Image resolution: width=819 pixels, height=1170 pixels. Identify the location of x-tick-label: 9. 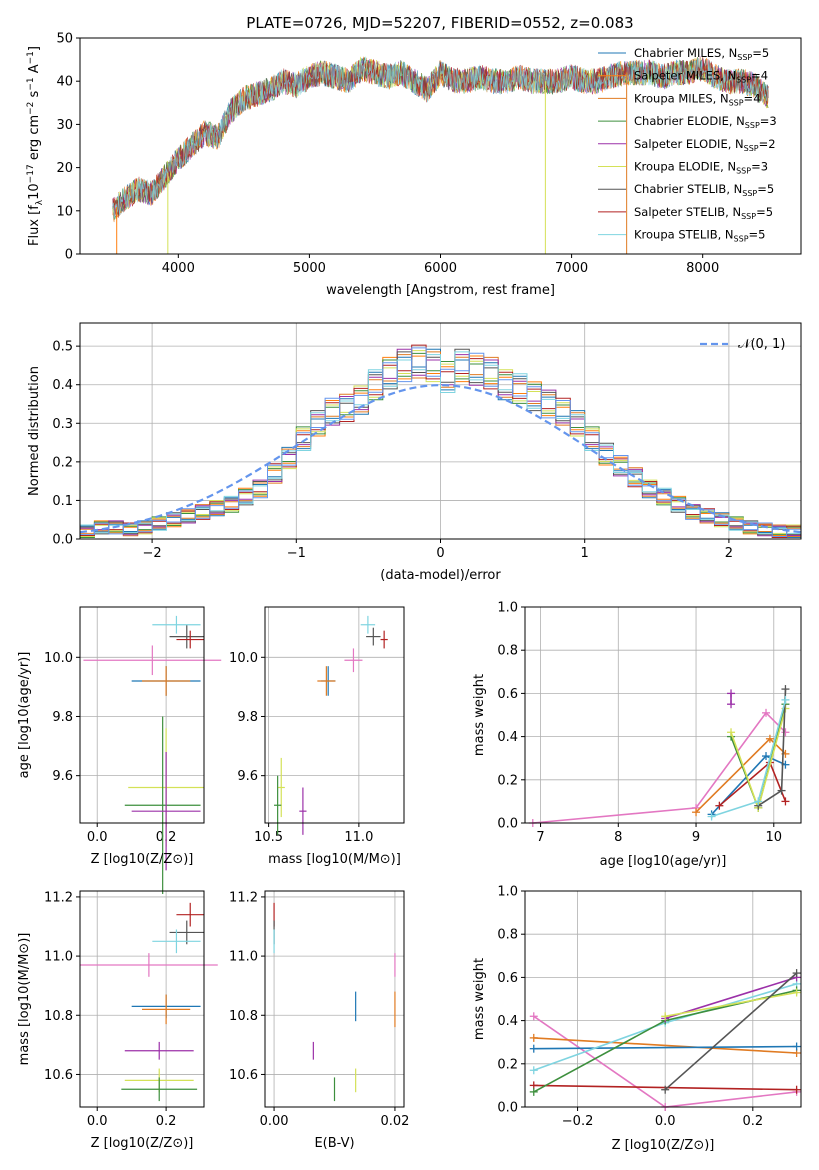
(696, 837).